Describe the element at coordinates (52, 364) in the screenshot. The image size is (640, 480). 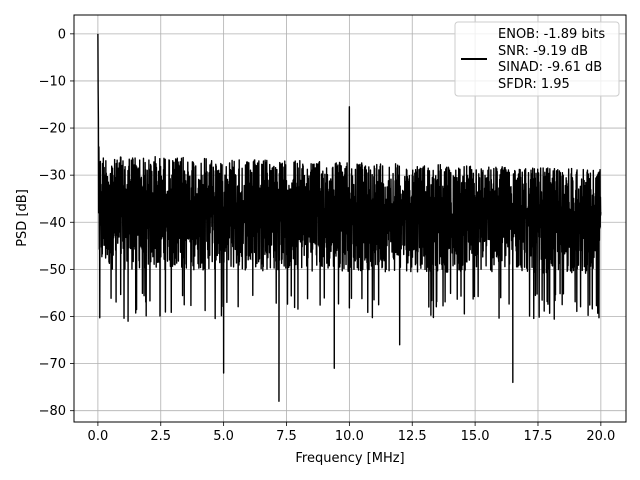
I see `y-tick-label: −70` at that location.